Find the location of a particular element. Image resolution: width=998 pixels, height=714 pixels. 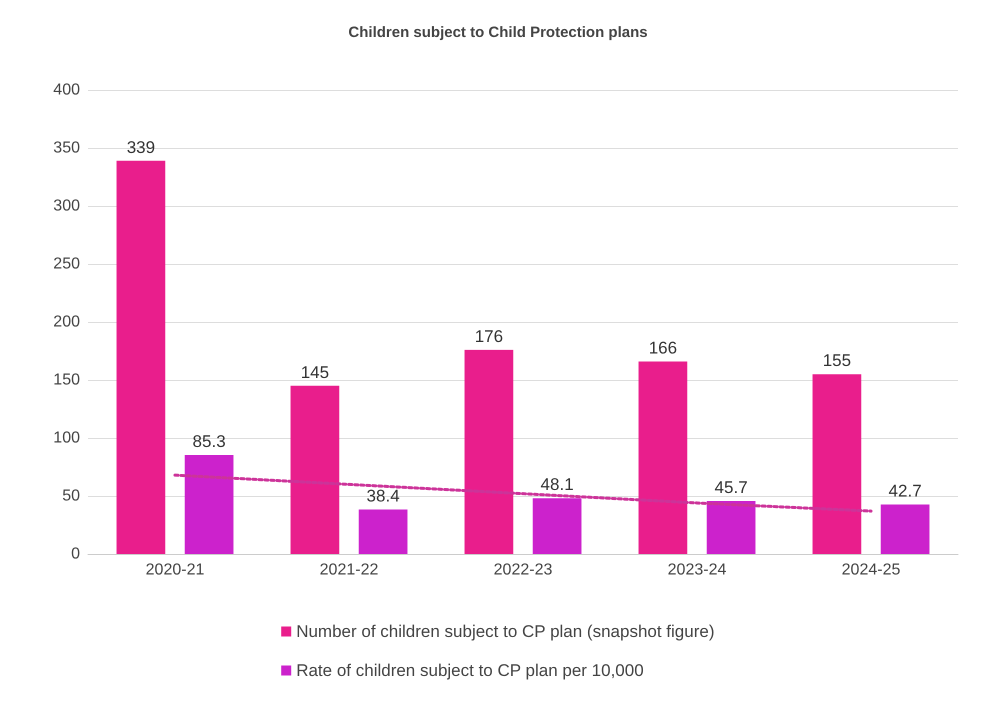

x-tick-label: 2020-21 is located at coordinates (175, 570).